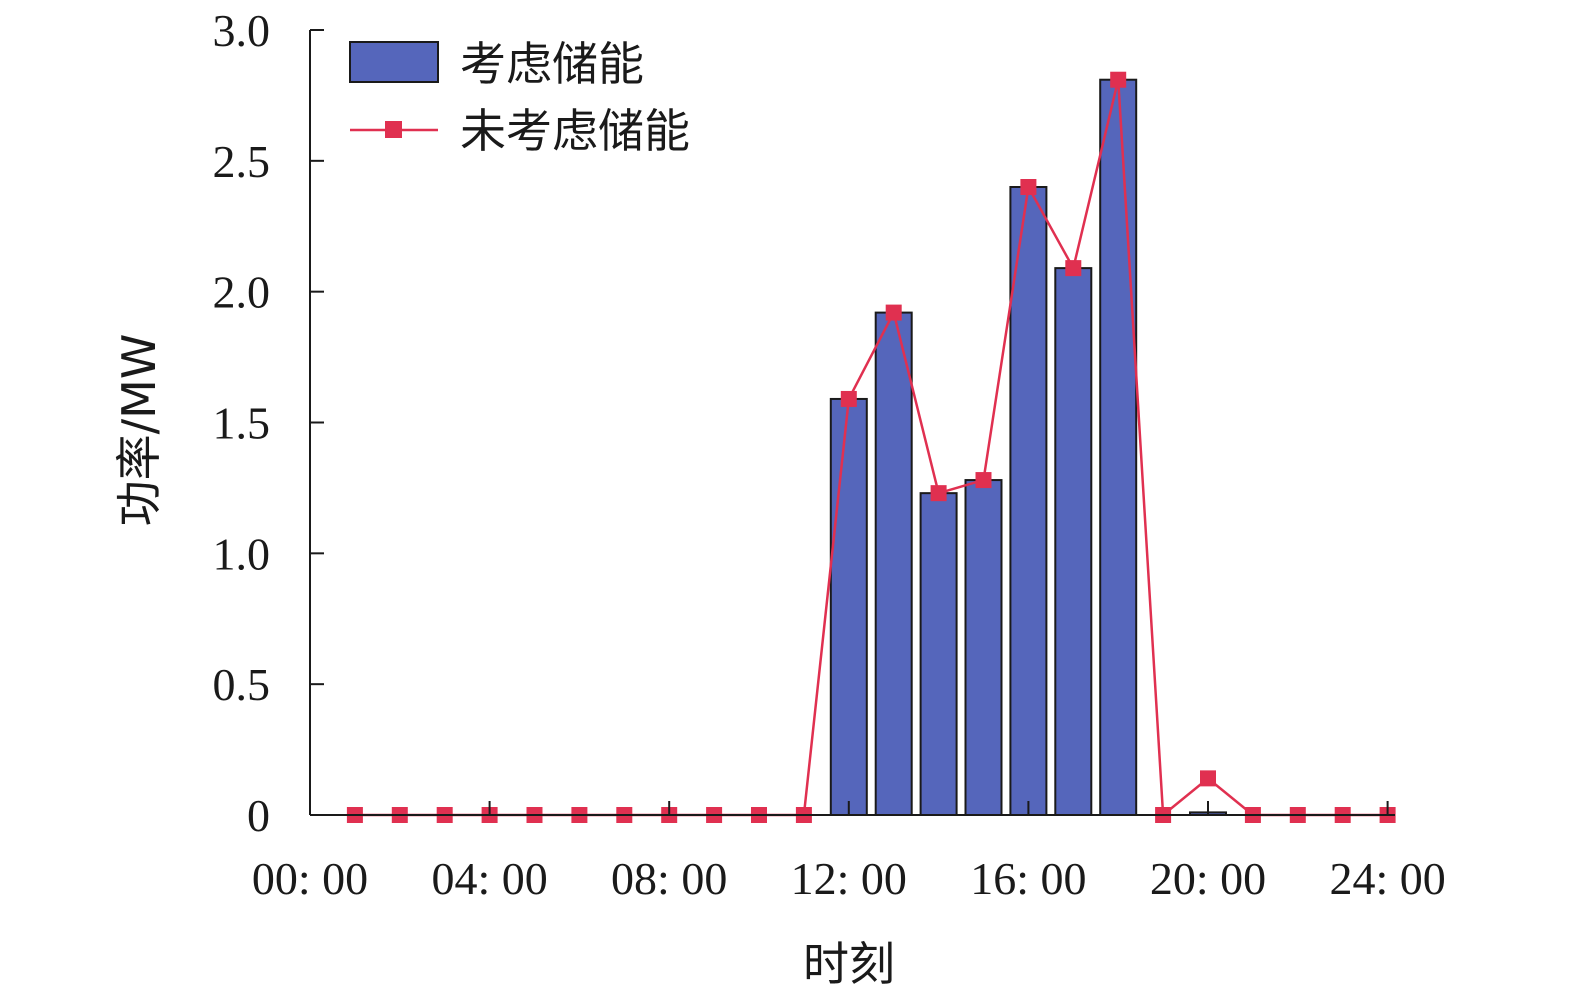  What do you see at coordinates (849, 964) in the screenshot?
I see `x-axis-title: 时刻` at bounding box center [849, 964].